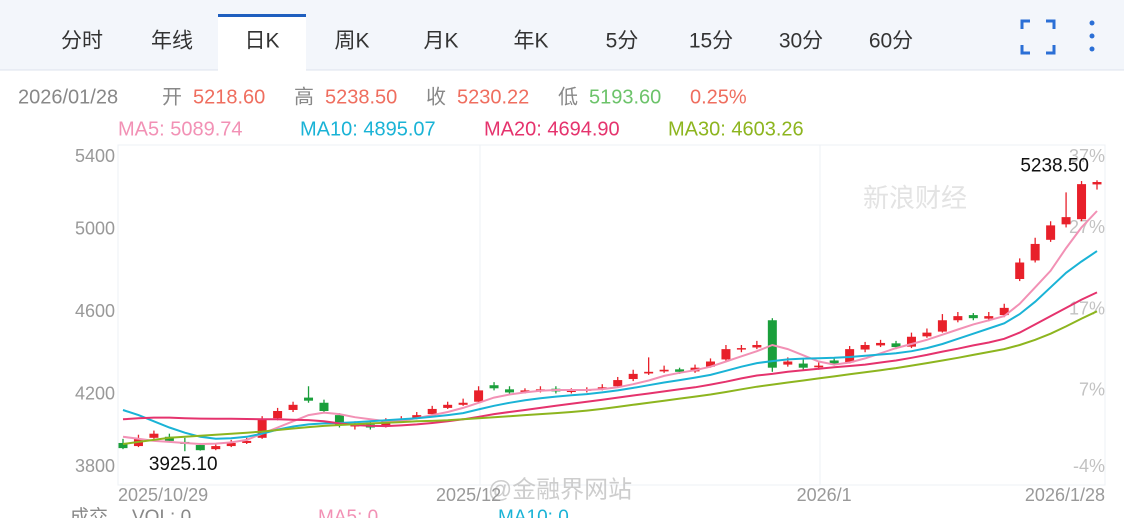 The image size is (1124, 518). I want to click on volume-ma: MA10: 0, so click(533, 512).